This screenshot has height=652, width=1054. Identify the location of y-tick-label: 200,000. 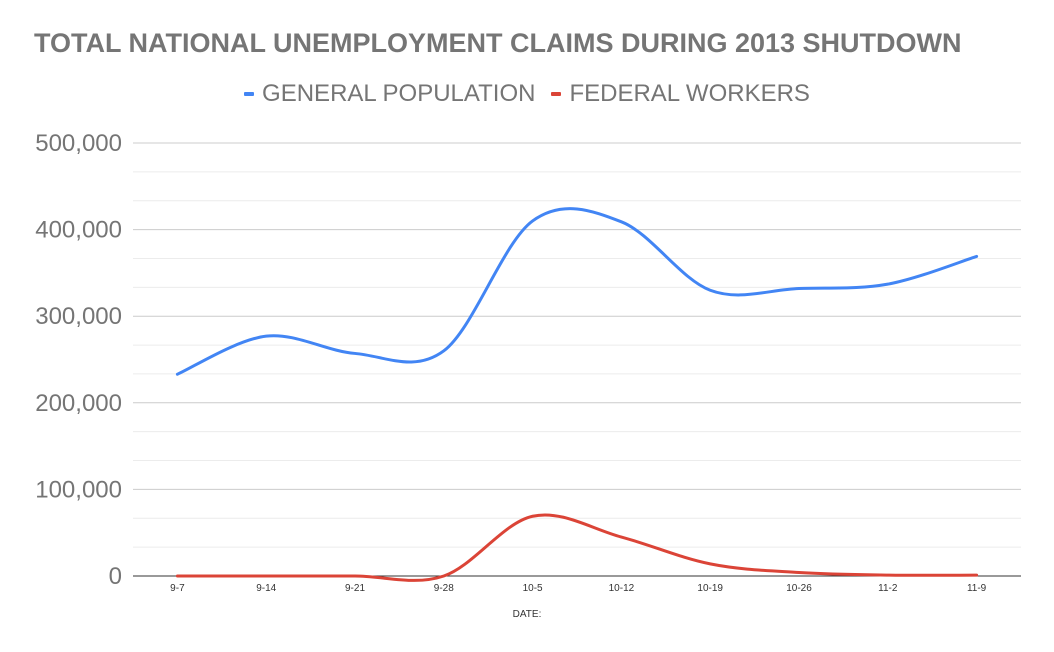
(78, 403).